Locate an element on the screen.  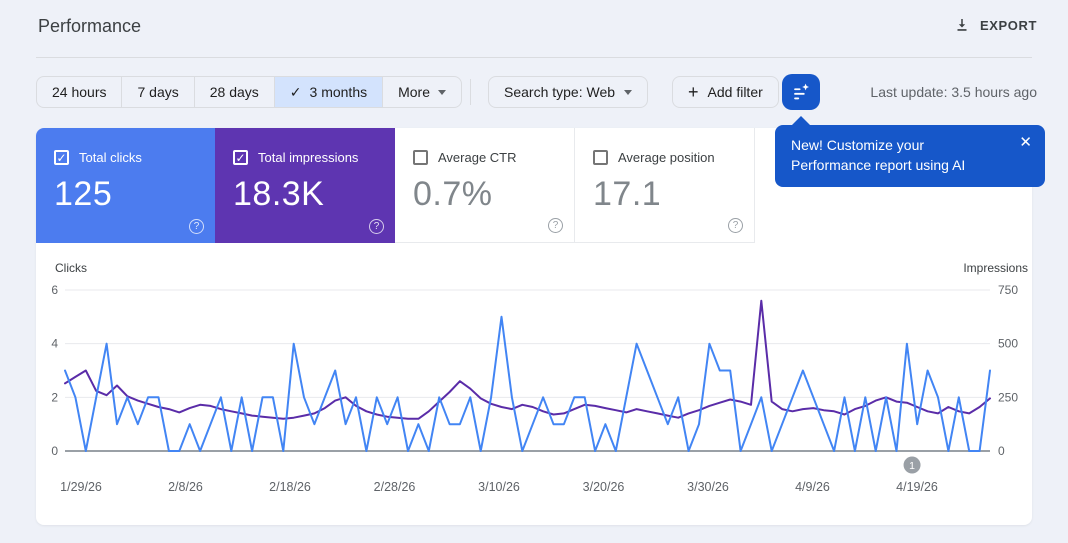
left-axis-label: Clicks is located at coordinates (71, 268).